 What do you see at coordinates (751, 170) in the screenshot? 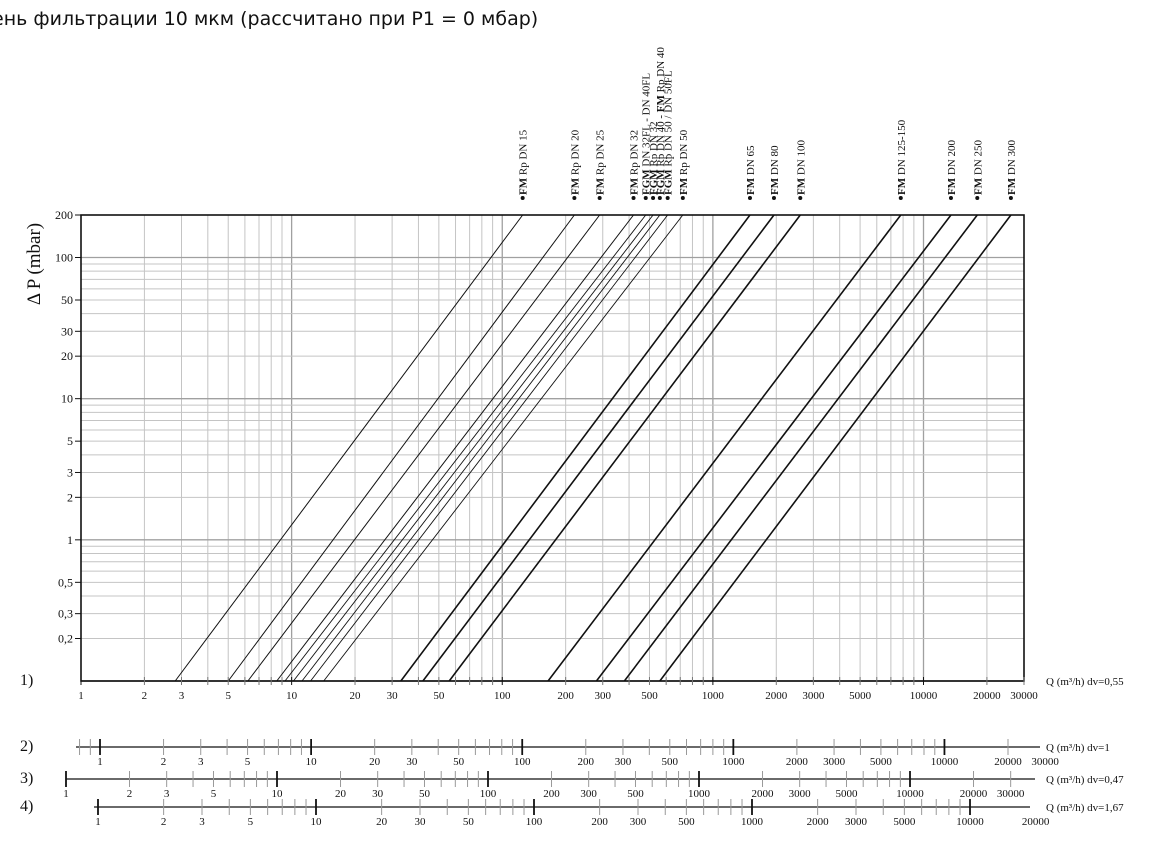
I see `series-label-9: FM DN 65` at bounding box center [751, 170].